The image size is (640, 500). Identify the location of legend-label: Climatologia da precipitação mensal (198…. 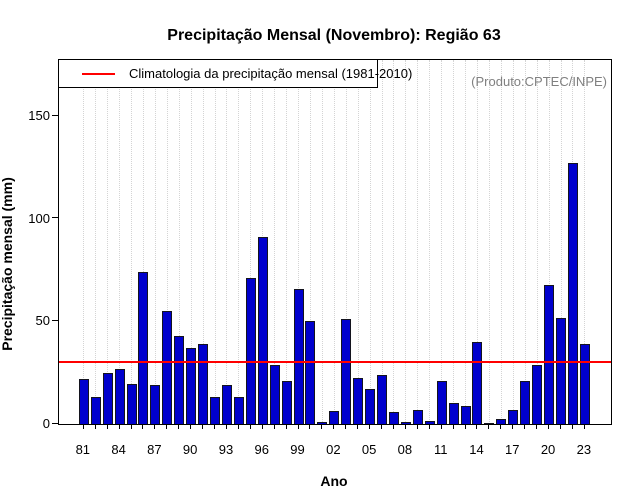
(271, 73).